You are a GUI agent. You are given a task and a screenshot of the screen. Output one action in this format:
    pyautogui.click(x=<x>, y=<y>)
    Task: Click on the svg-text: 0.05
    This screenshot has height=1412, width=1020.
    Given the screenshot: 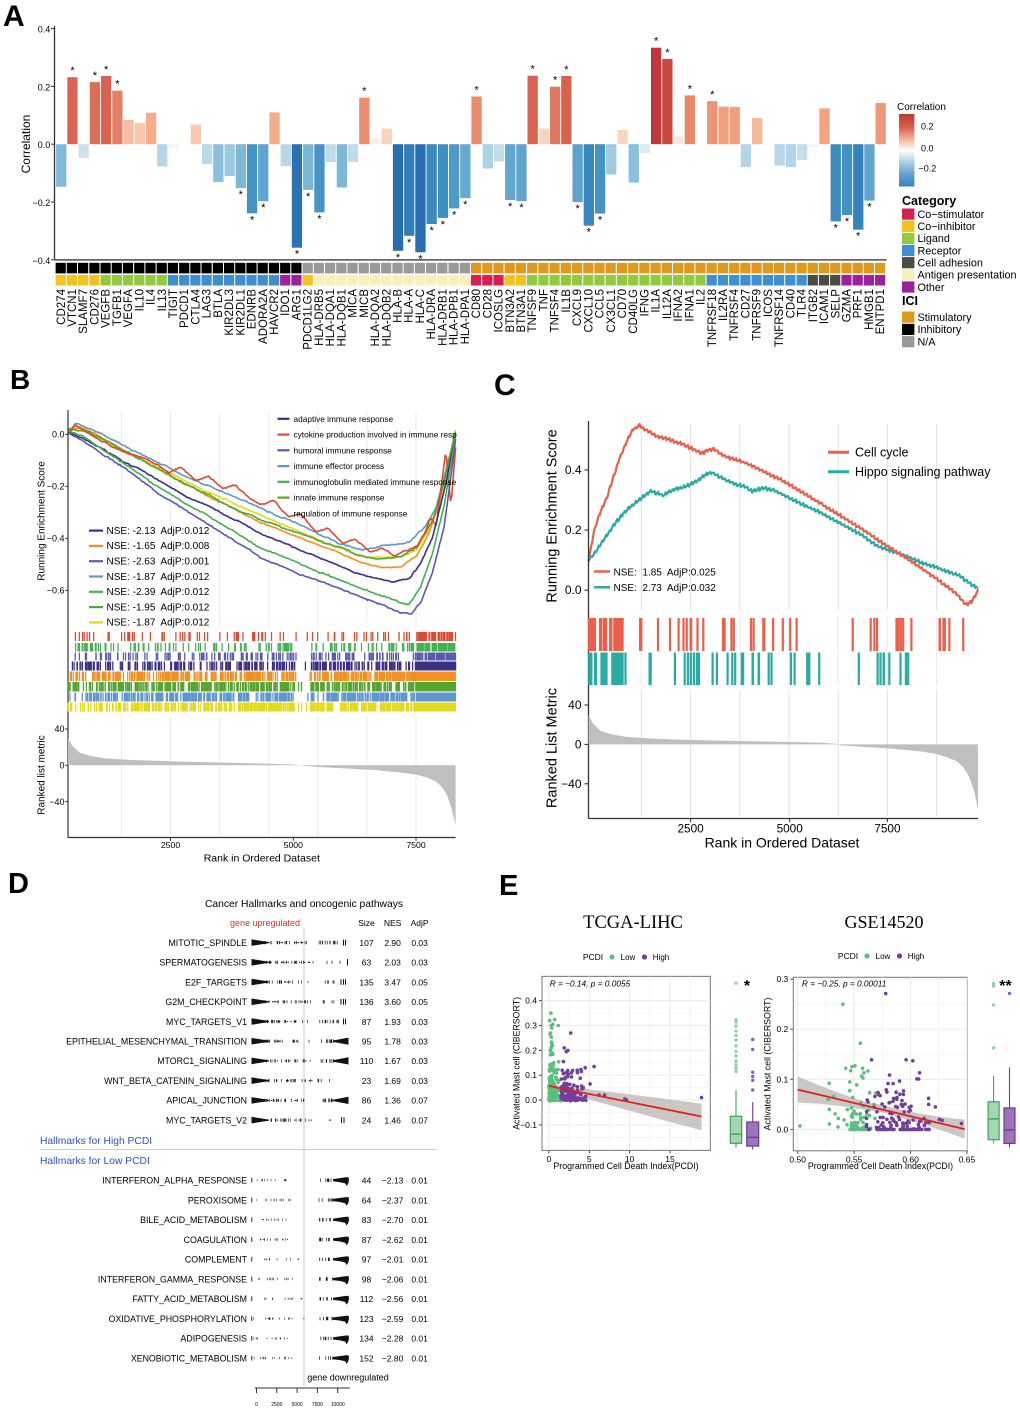 What is the action you would take?
    pyautogui.click(x=419, y=1002)
    